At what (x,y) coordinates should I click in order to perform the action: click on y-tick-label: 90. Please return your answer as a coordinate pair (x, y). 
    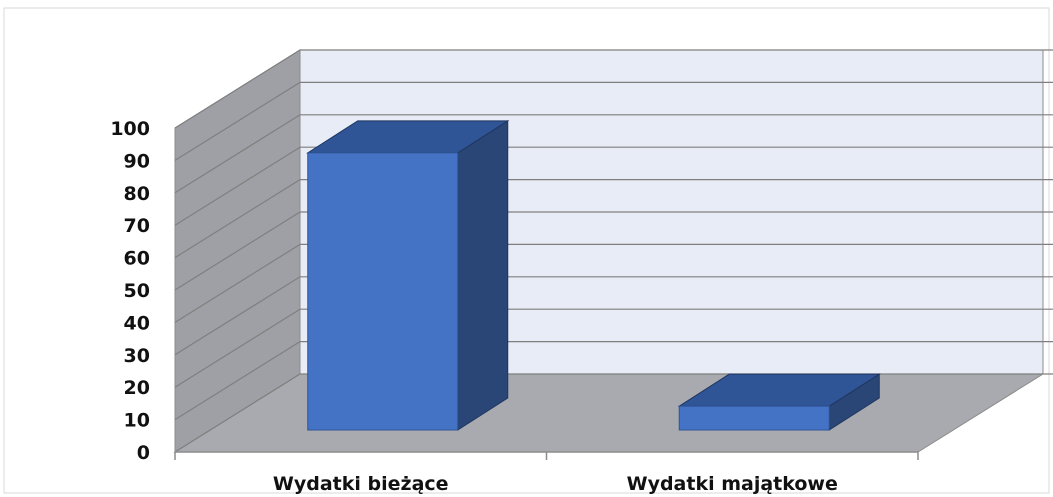
    Looking at the image, I should click on (137, 161).